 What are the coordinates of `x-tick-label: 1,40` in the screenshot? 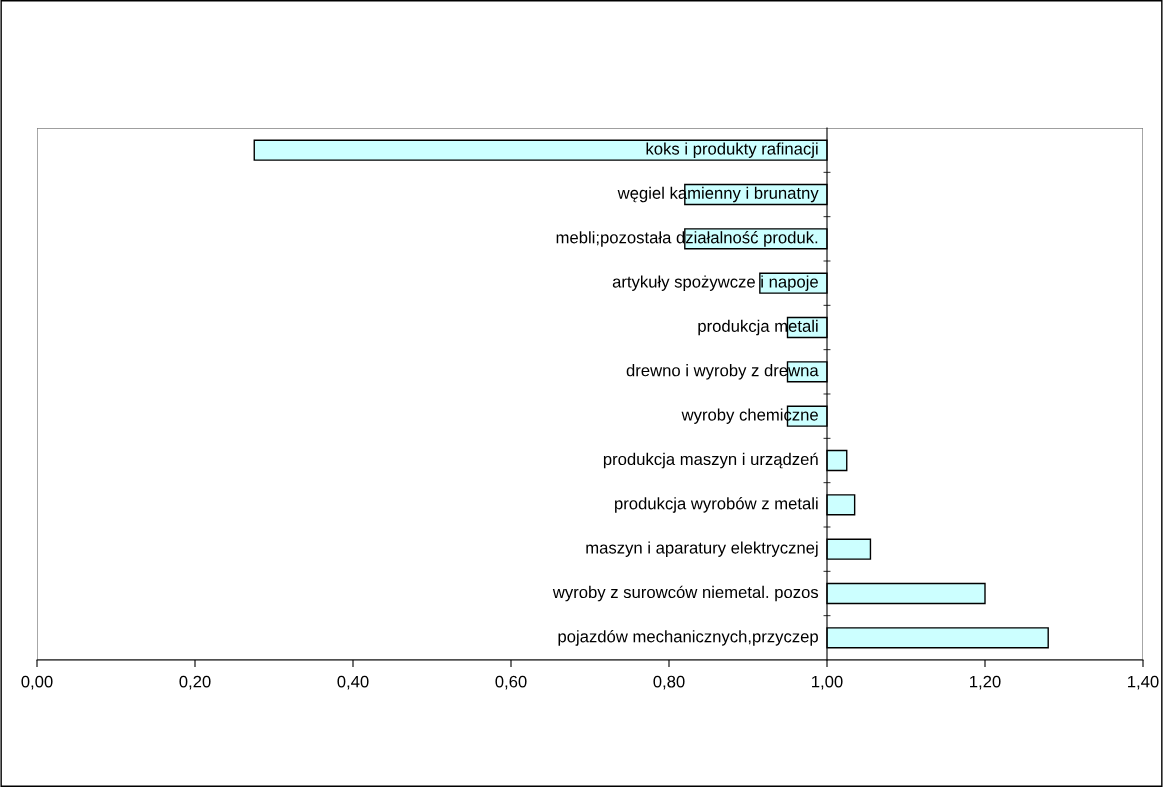 It's located at (1143, 682).